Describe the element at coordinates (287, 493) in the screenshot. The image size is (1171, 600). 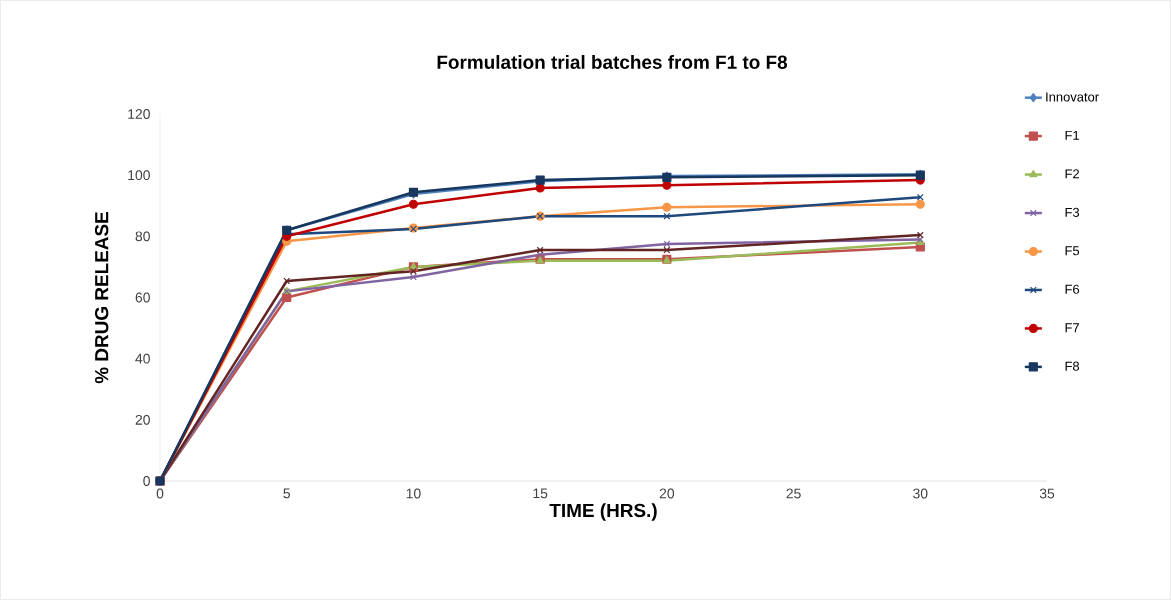
I see `x-tick-label: 5` at that location.